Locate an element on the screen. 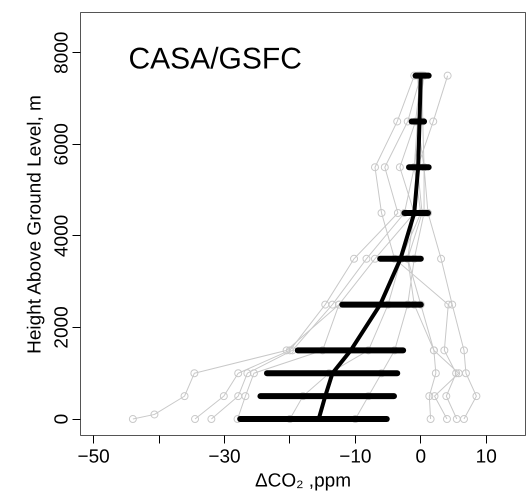  x-axis-title: ΔCO₂ ,ppm is located at coordinates (303, 481).